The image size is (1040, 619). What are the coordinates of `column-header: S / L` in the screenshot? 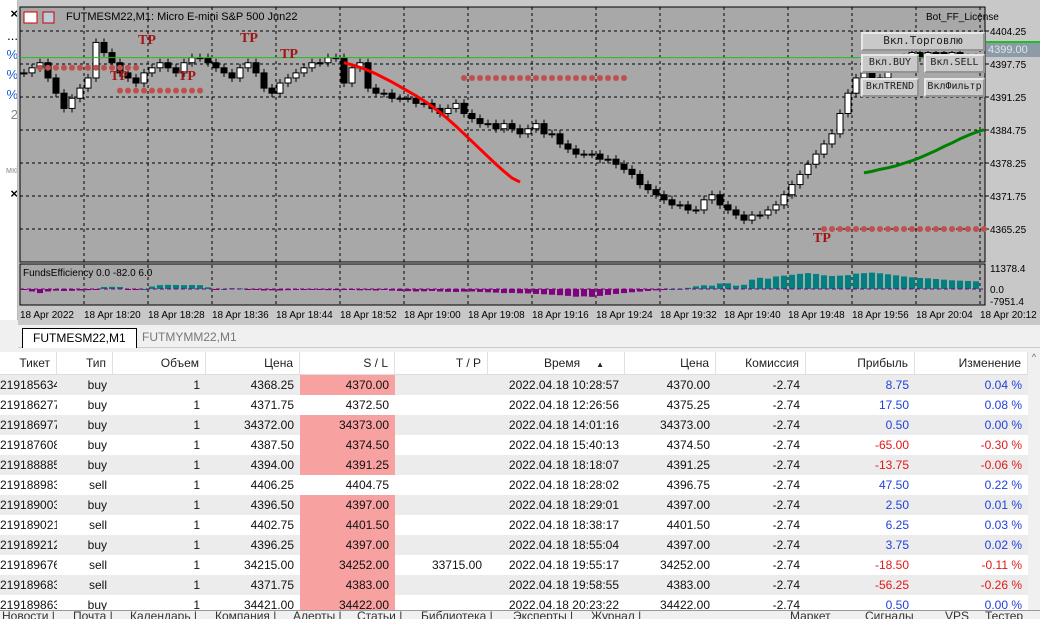 It's located at (347, 363).